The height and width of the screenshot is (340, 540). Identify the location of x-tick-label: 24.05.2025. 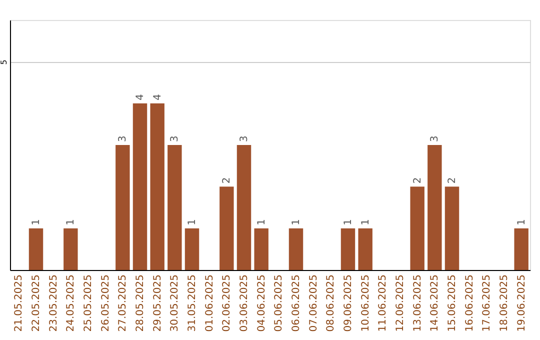
(71, 303).